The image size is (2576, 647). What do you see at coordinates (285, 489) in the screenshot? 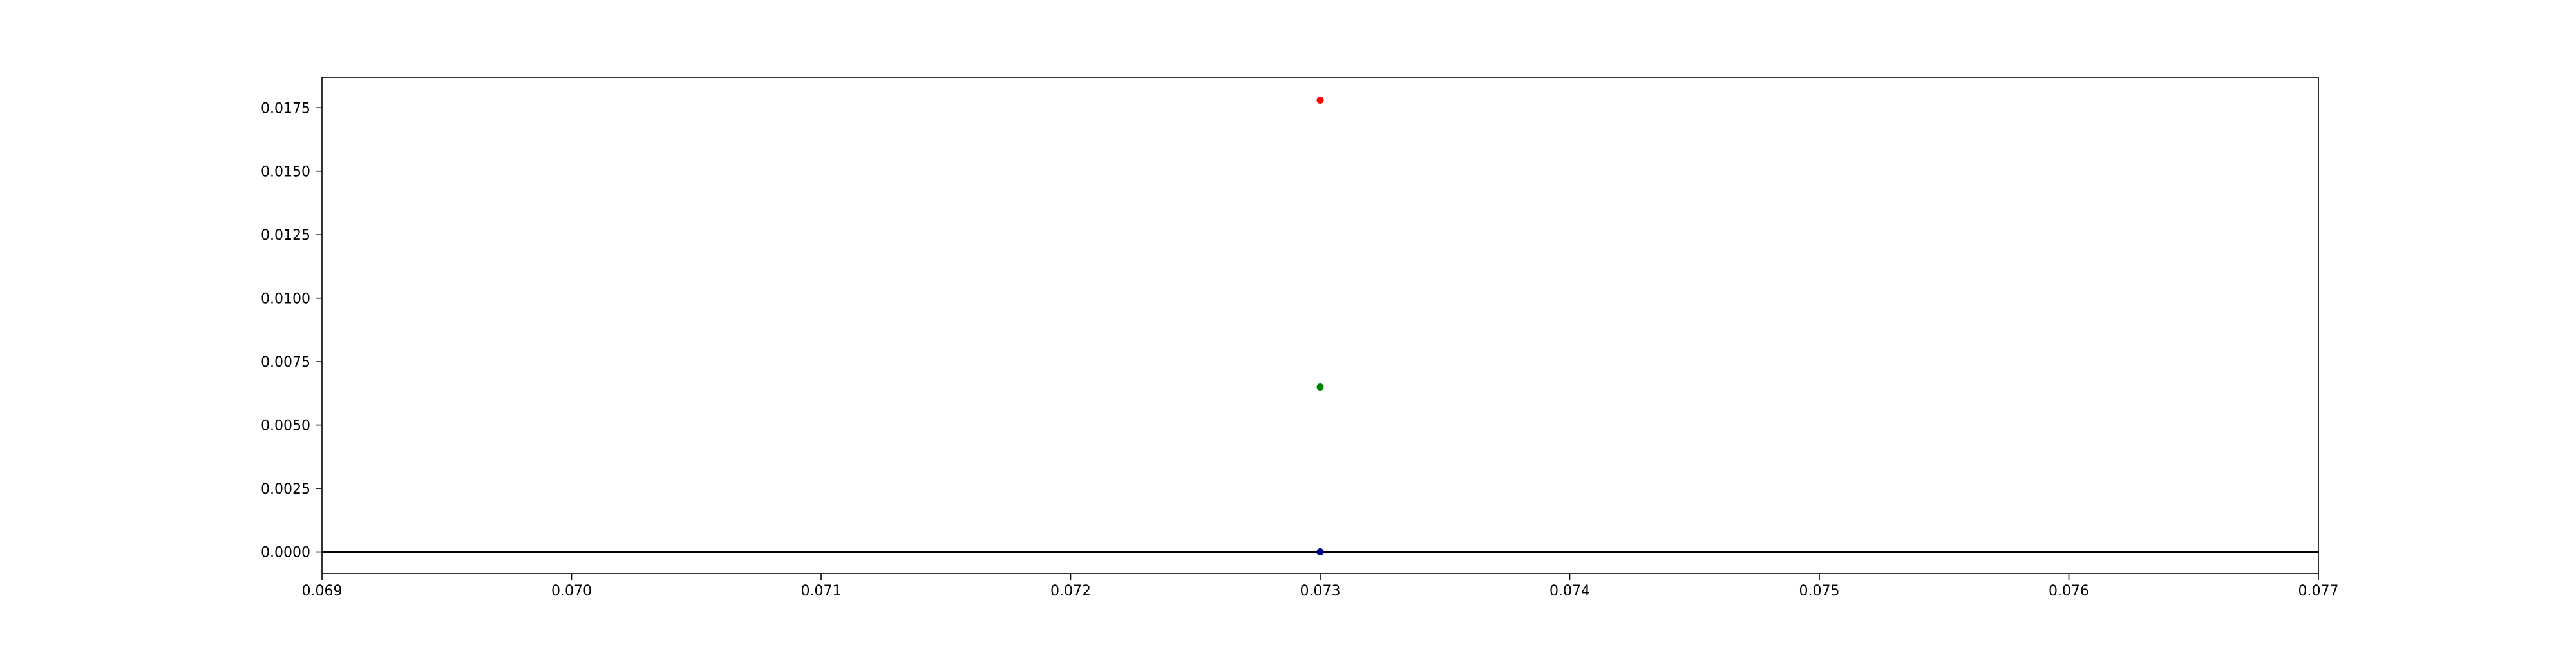
I see `y-tick-label: 0.0025` at bounding box center [285, 489].